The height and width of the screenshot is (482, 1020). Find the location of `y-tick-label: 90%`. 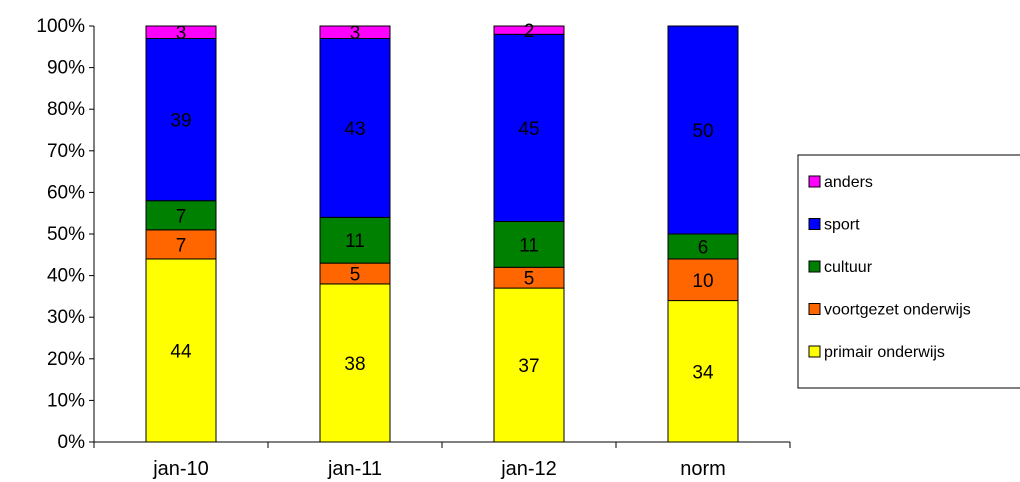

y-tick-label: 90% is located at coordinates (66, 68).